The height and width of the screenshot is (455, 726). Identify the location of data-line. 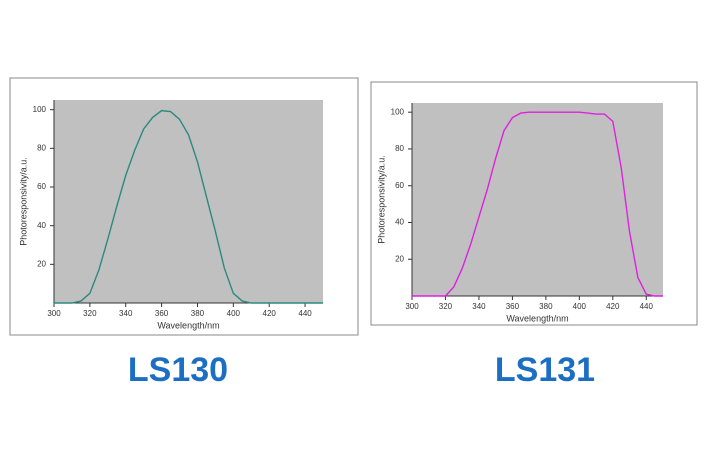
(537, 204).